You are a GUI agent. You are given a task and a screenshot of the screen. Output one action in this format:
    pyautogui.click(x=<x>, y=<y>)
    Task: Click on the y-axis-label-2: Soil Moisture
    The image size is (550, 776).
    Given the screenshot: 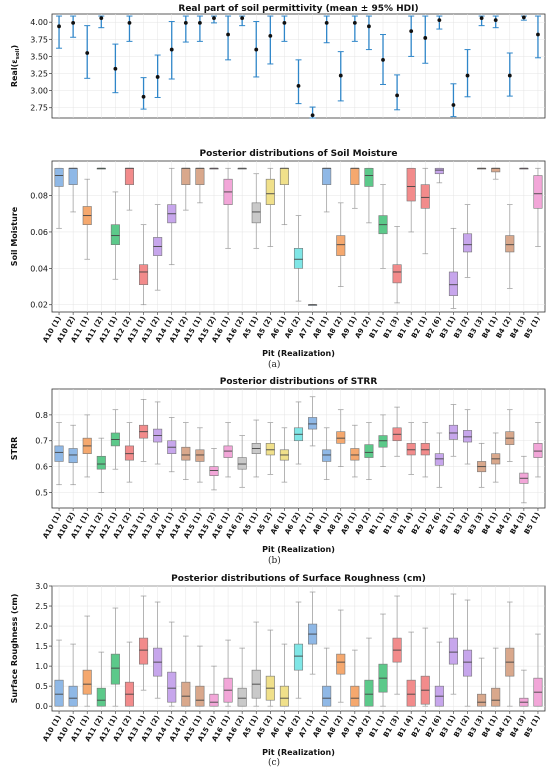 What is the action you would take?
    pyautogui.click(x=14, y=236)
    